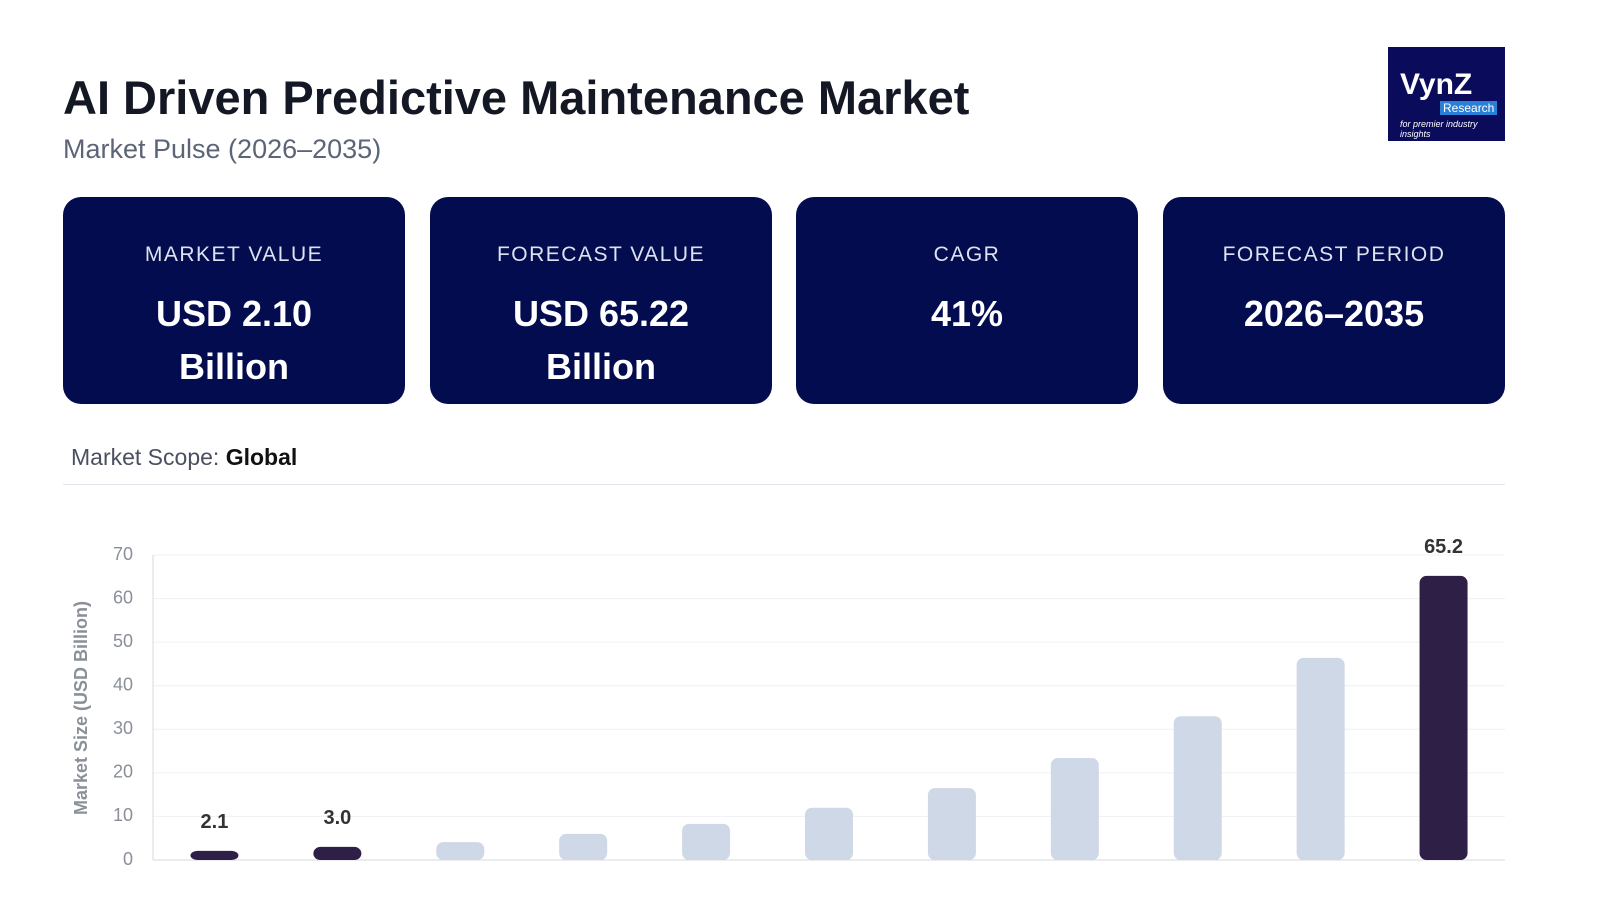 The height and width of the screenshot is (900, 1600). Describe the element at coordinates (967, 254) in the screenshot. I see `card-label: CAGR` at that location.